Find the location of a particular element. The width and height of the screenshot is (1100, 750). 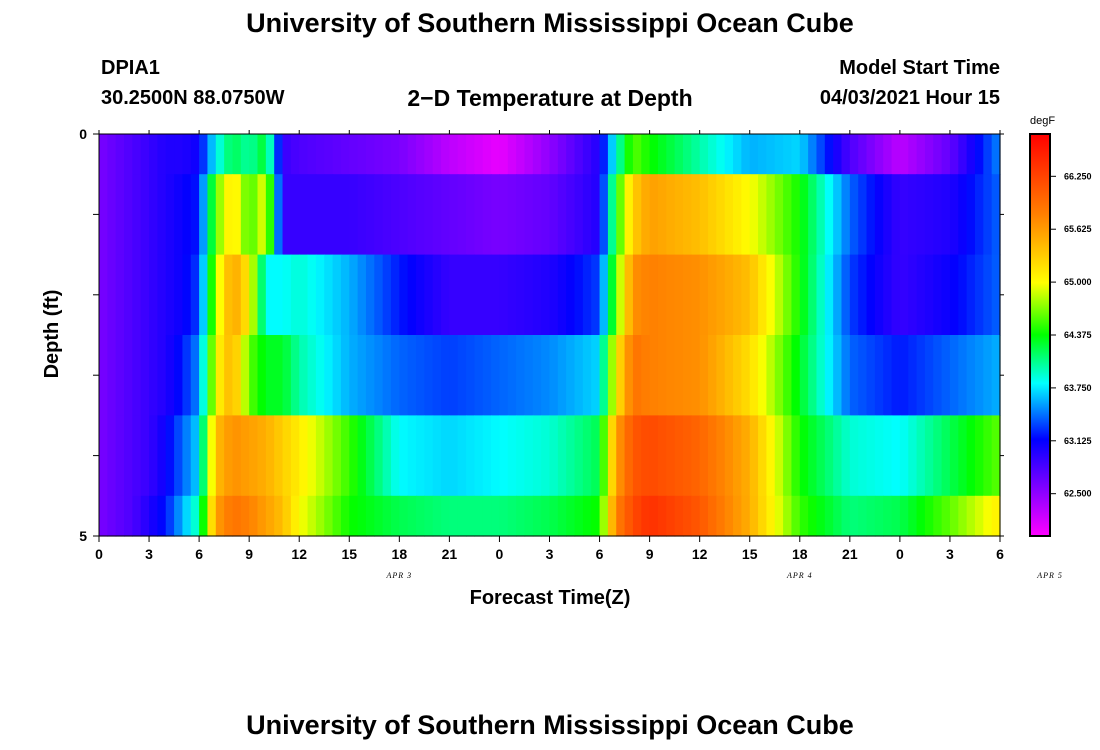

date-label: APR 5 is located at coordinates (1049, 575).